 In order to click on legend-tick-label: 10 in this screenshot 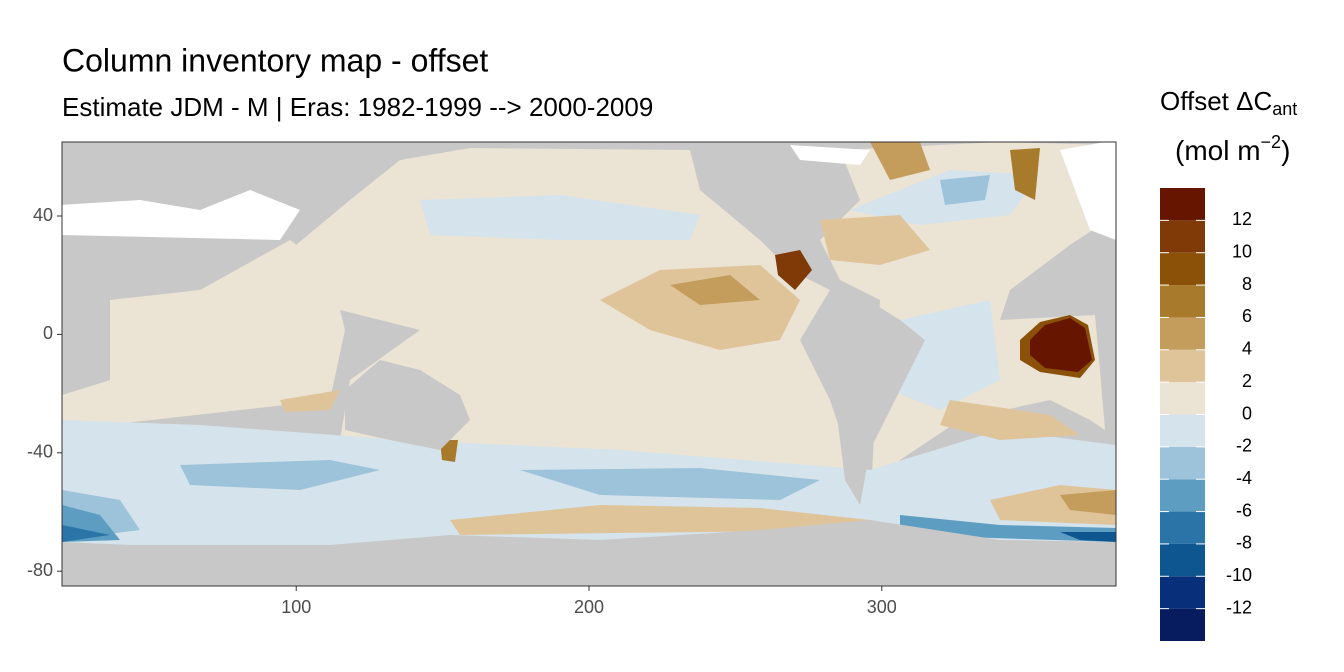, I will do `click(1242, 251)`.